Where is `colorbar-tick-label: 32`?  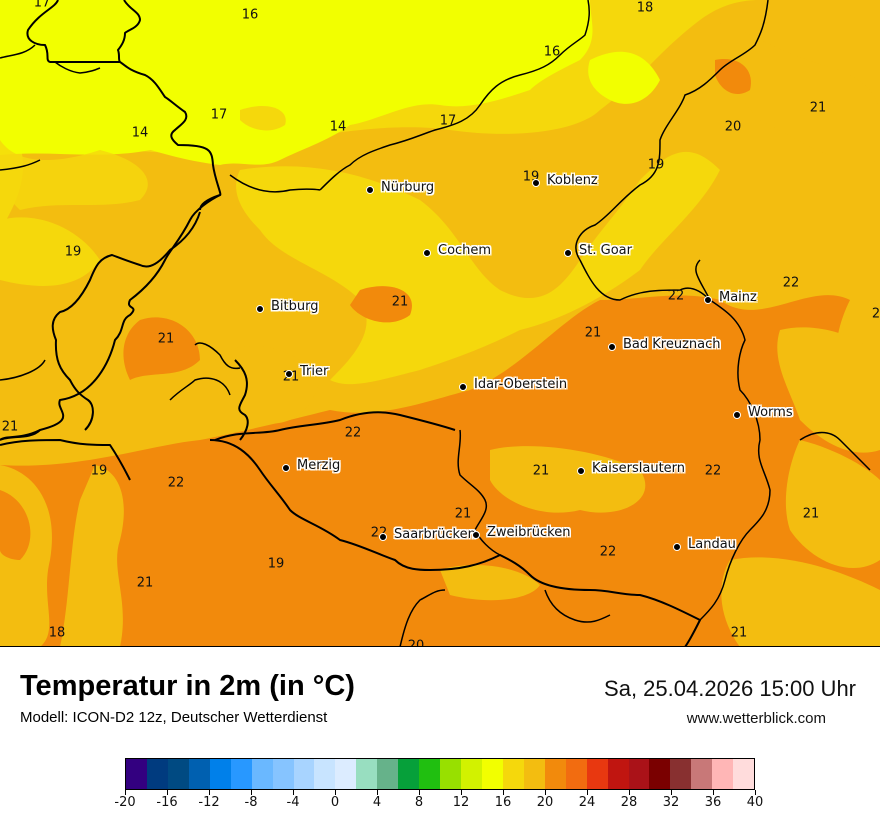
colorbar-tick-label: 32 is located at coordinates (671, 802).